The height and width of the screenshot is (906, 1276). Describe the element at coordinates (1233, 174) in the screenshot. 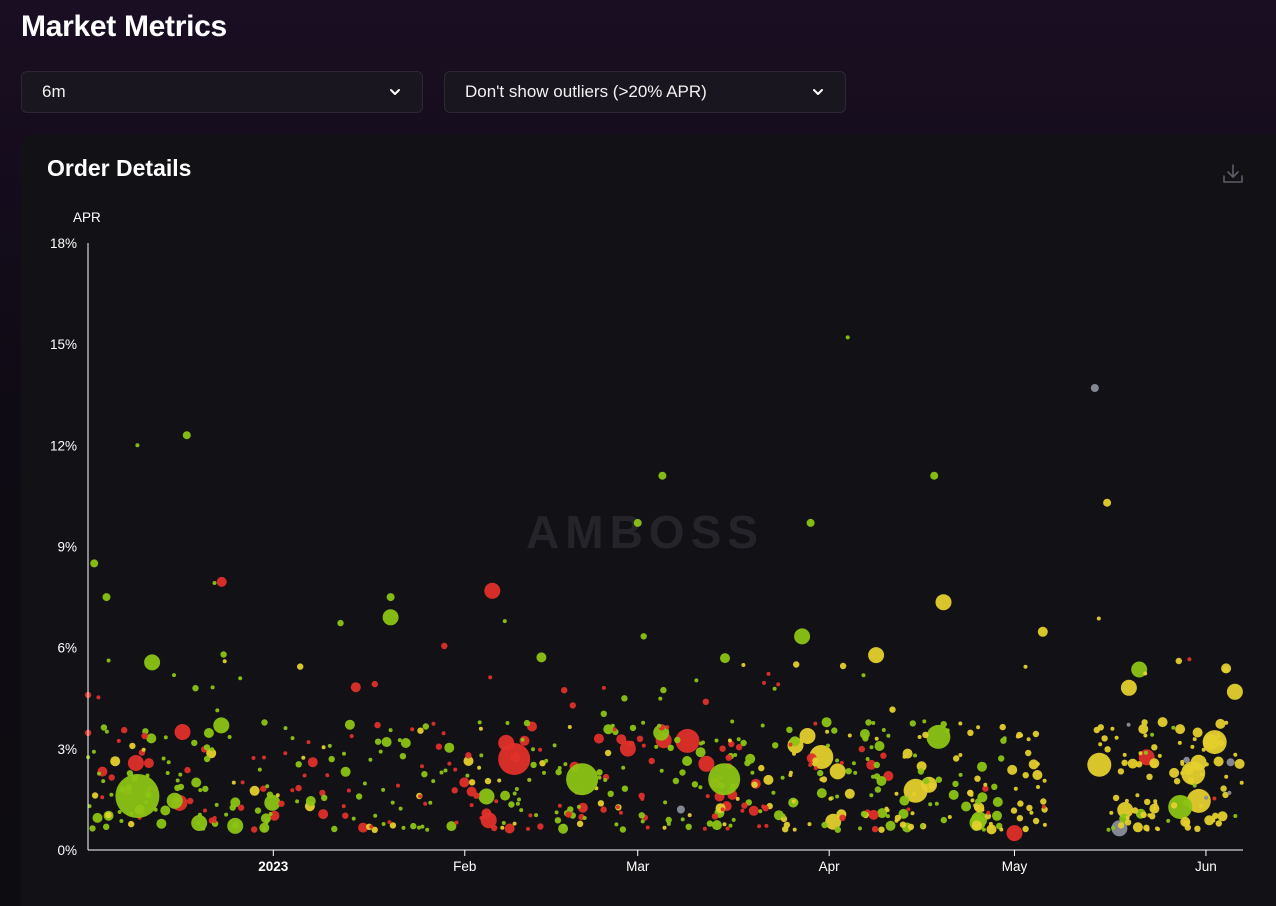

I see `download-icon` at that location.